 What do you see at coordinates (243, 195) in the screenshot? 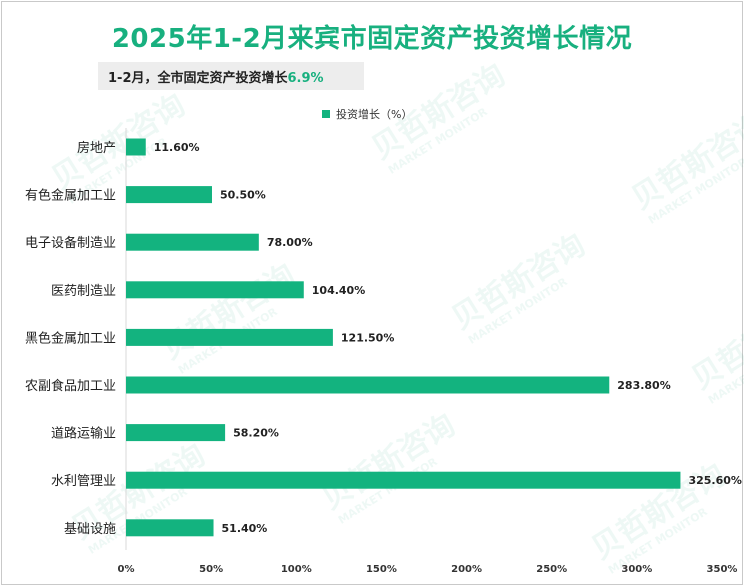
I see `value-label: 50.50%` at bounding box center [243, 195].